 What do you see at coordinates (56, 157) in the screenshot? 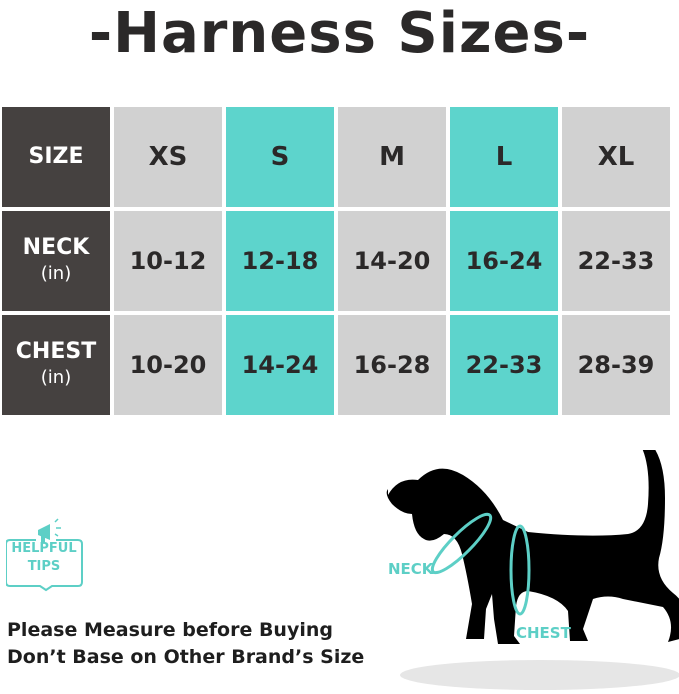
I see `corner-header: SIZE` at bounding box center [56, 157].